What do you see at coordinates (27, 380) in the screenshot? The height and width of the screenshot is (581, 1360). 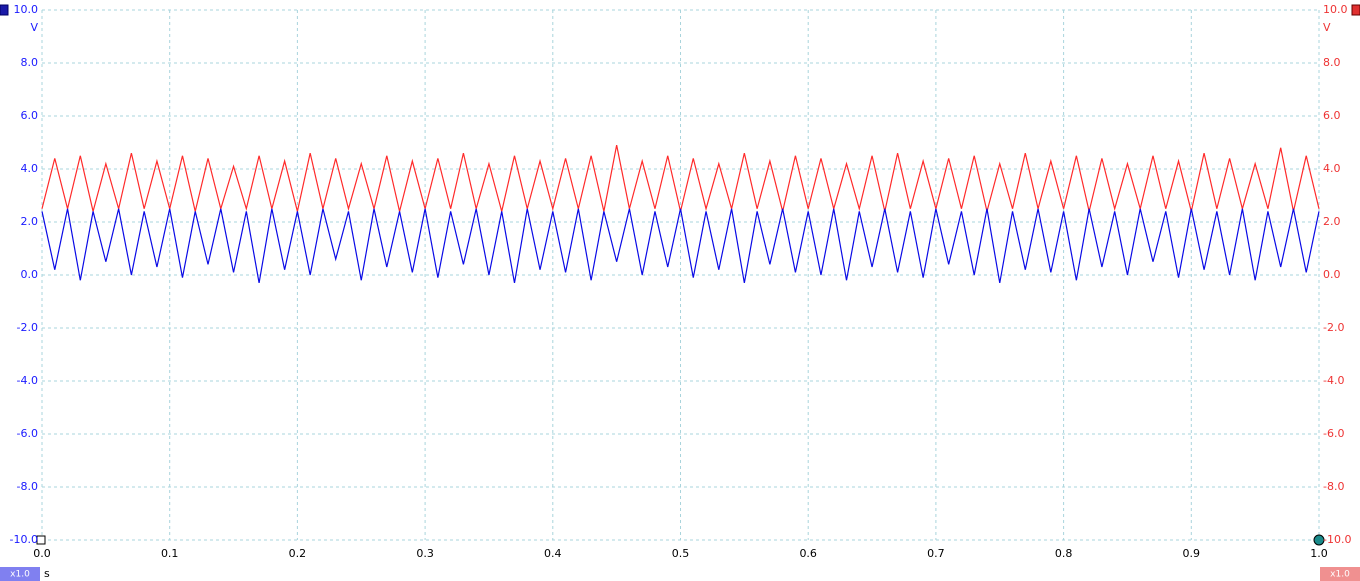 I see `y-tick-label: -4.0` at bounding box center [27, 380].